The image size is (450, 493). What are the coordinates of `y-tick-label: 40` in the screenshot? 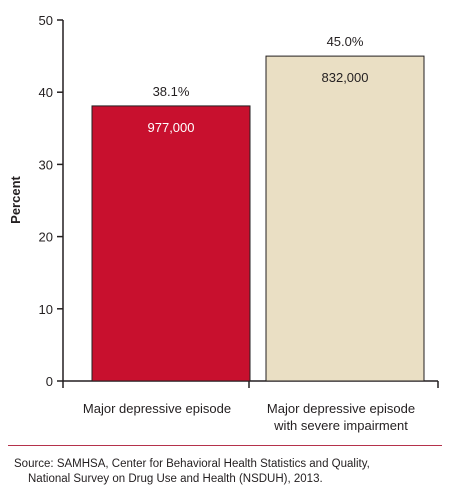 It's located at (46, 92).